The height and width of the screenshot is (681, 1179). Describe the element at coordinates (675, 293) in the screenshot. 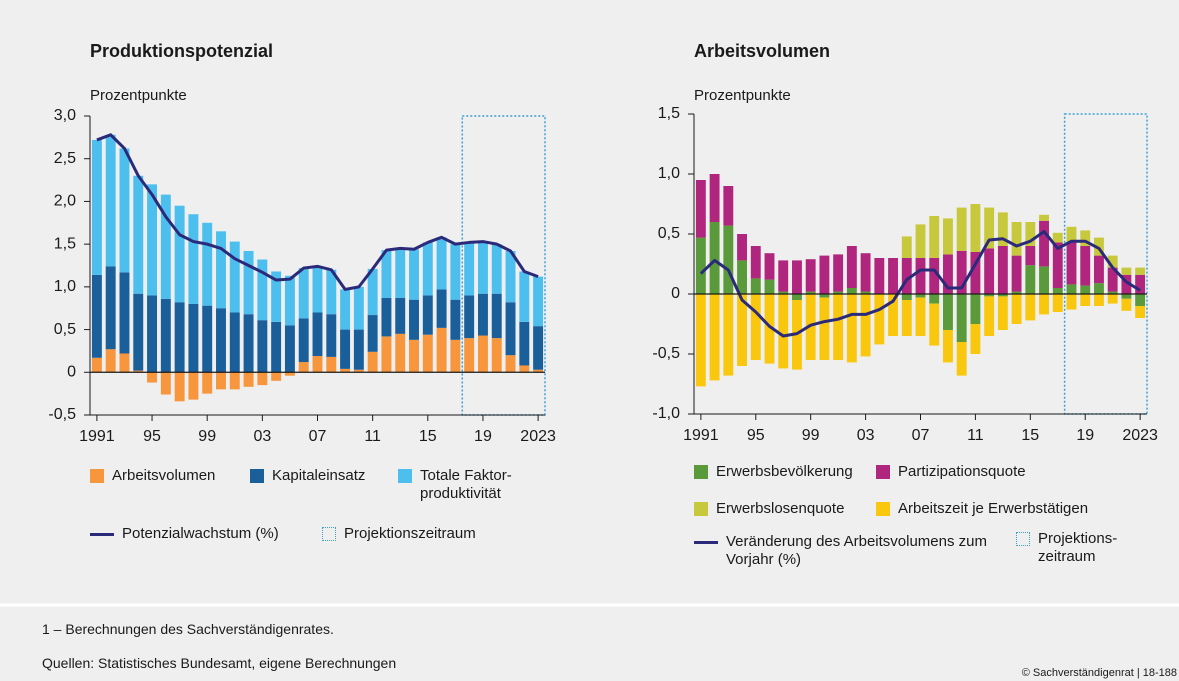

I see `y-tick-label: 0` at that location.